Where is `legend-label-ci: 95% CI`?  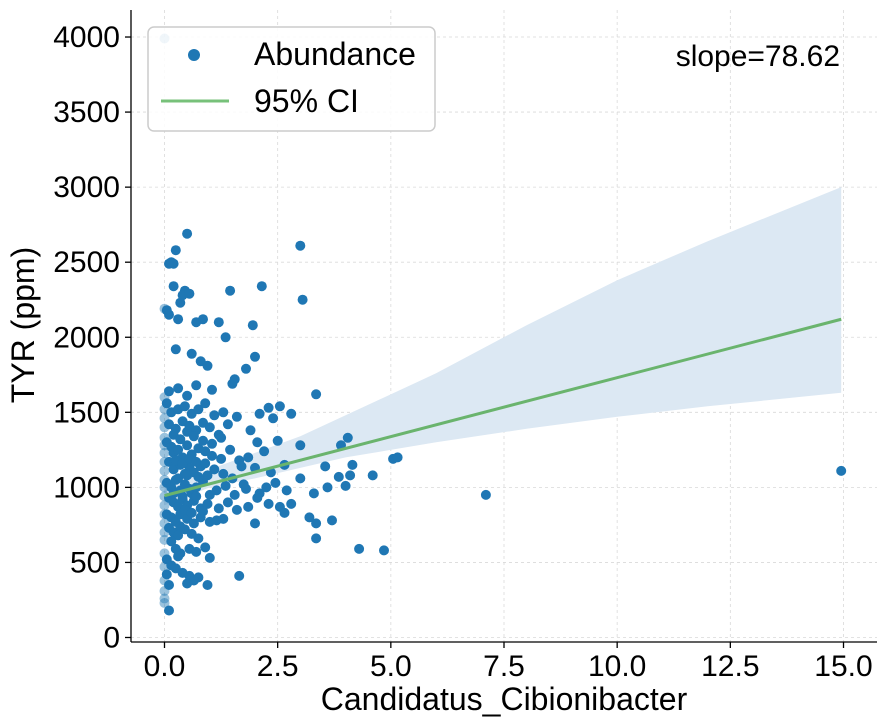
legend-label-ci: 95% CI is located at coordinates (306, 101).